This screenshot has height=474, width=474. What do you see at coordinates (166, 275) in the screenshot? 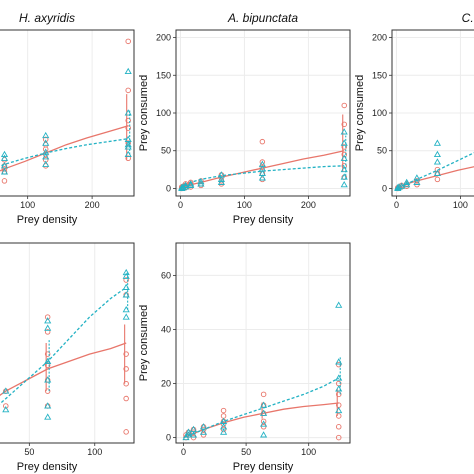
I see `y-tick-label: 60` at bounding box center [166, 275].